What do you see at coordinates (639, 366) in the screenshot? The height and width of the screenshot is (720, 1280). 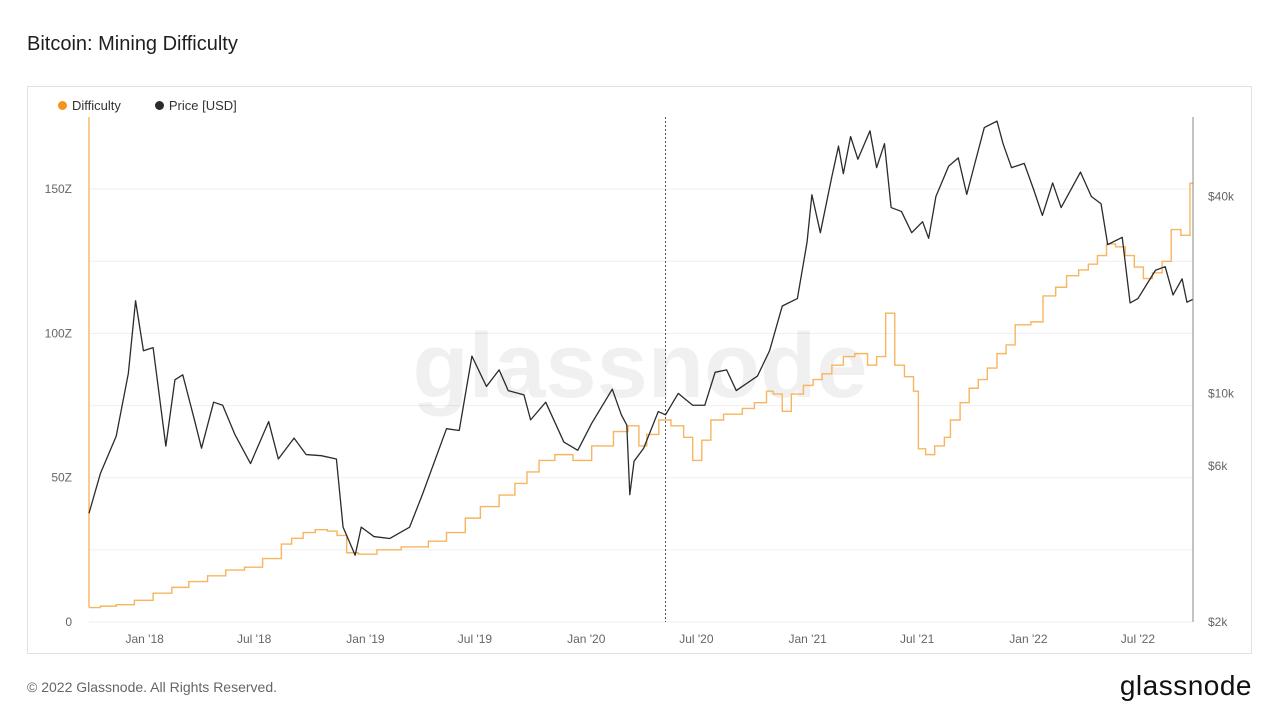 I see `watermark-text: glassnode` at bounding box center [639, 366].